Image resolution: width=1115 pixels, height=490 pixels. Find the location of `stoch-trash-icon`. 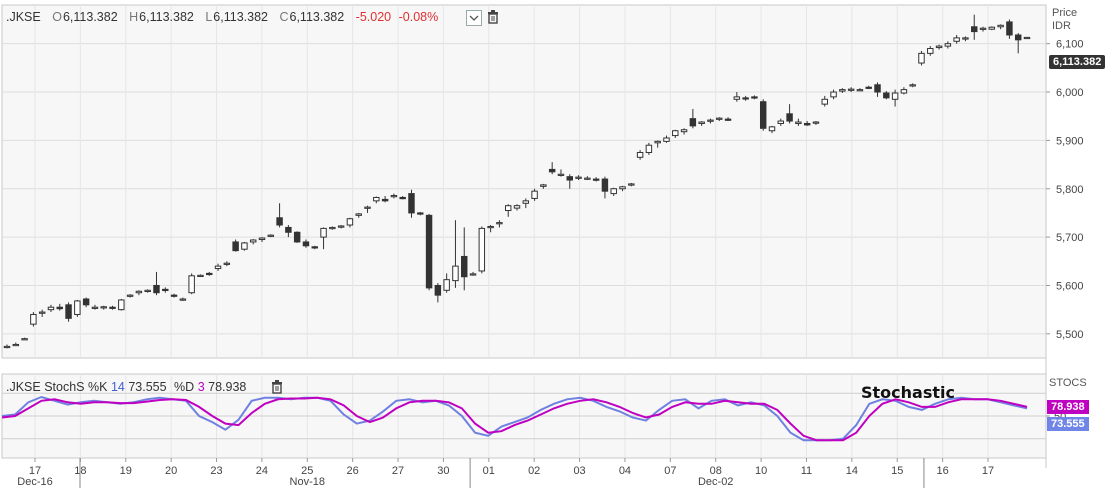

stoch-trash-icon is located at coordinates (277, 387).